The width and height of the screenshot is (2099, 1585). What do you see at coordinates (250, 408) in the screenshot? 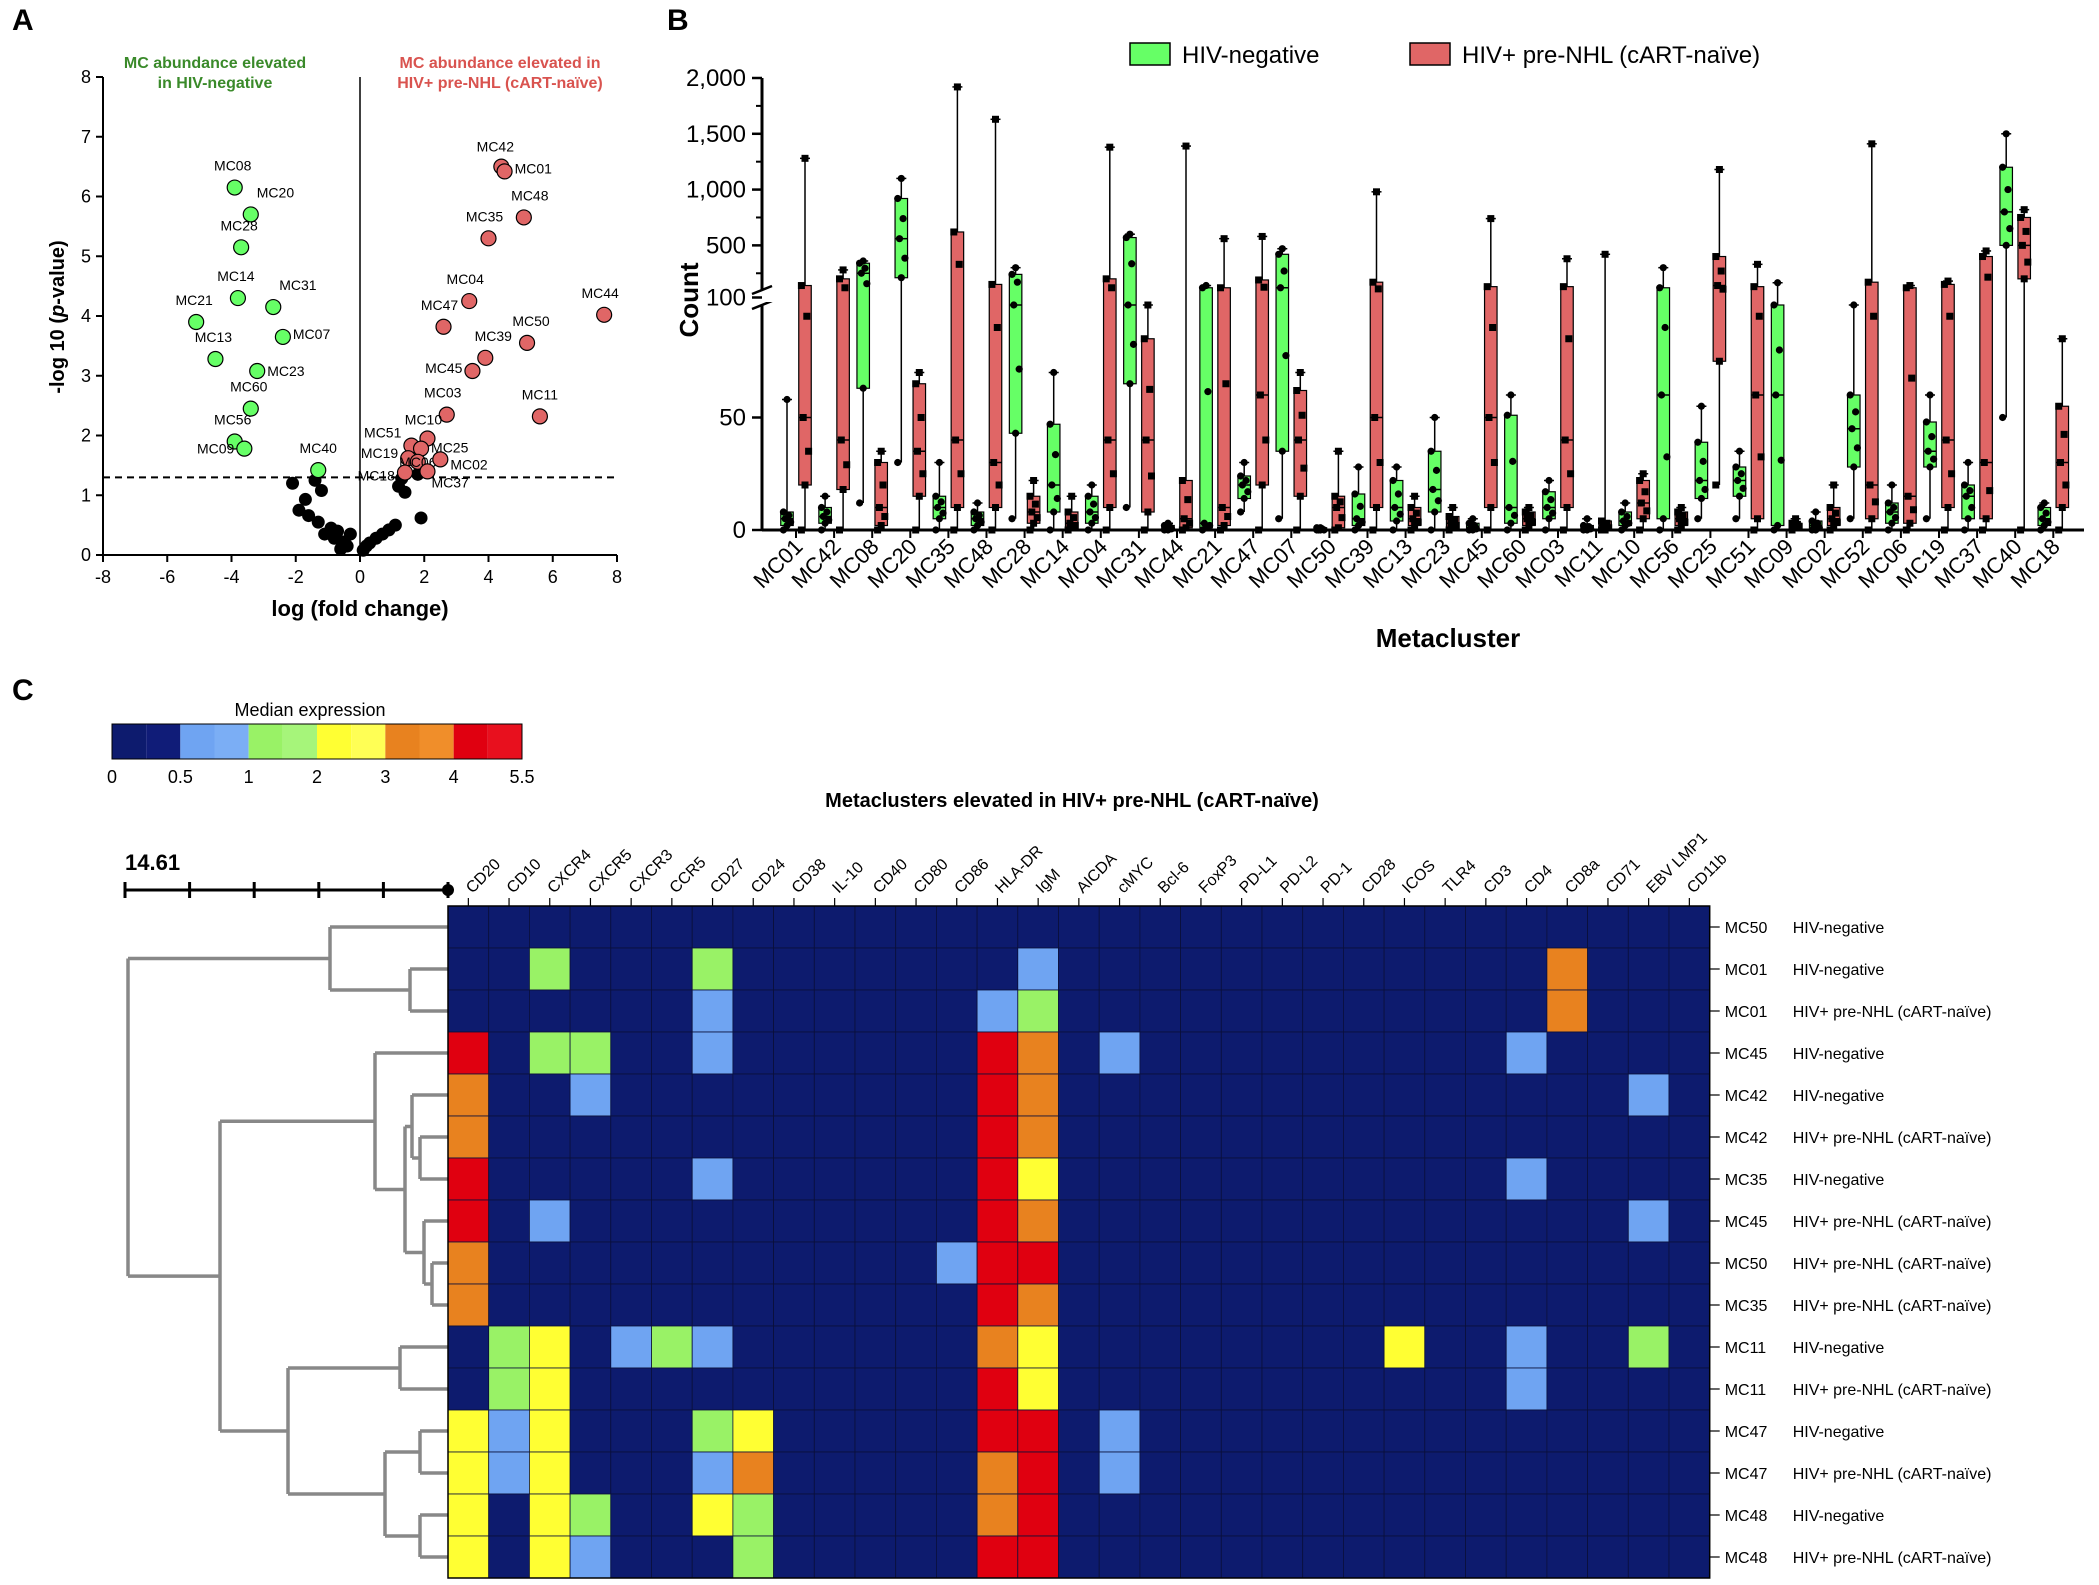
I see `green-point-mc60` at bounding box center [250, 408].